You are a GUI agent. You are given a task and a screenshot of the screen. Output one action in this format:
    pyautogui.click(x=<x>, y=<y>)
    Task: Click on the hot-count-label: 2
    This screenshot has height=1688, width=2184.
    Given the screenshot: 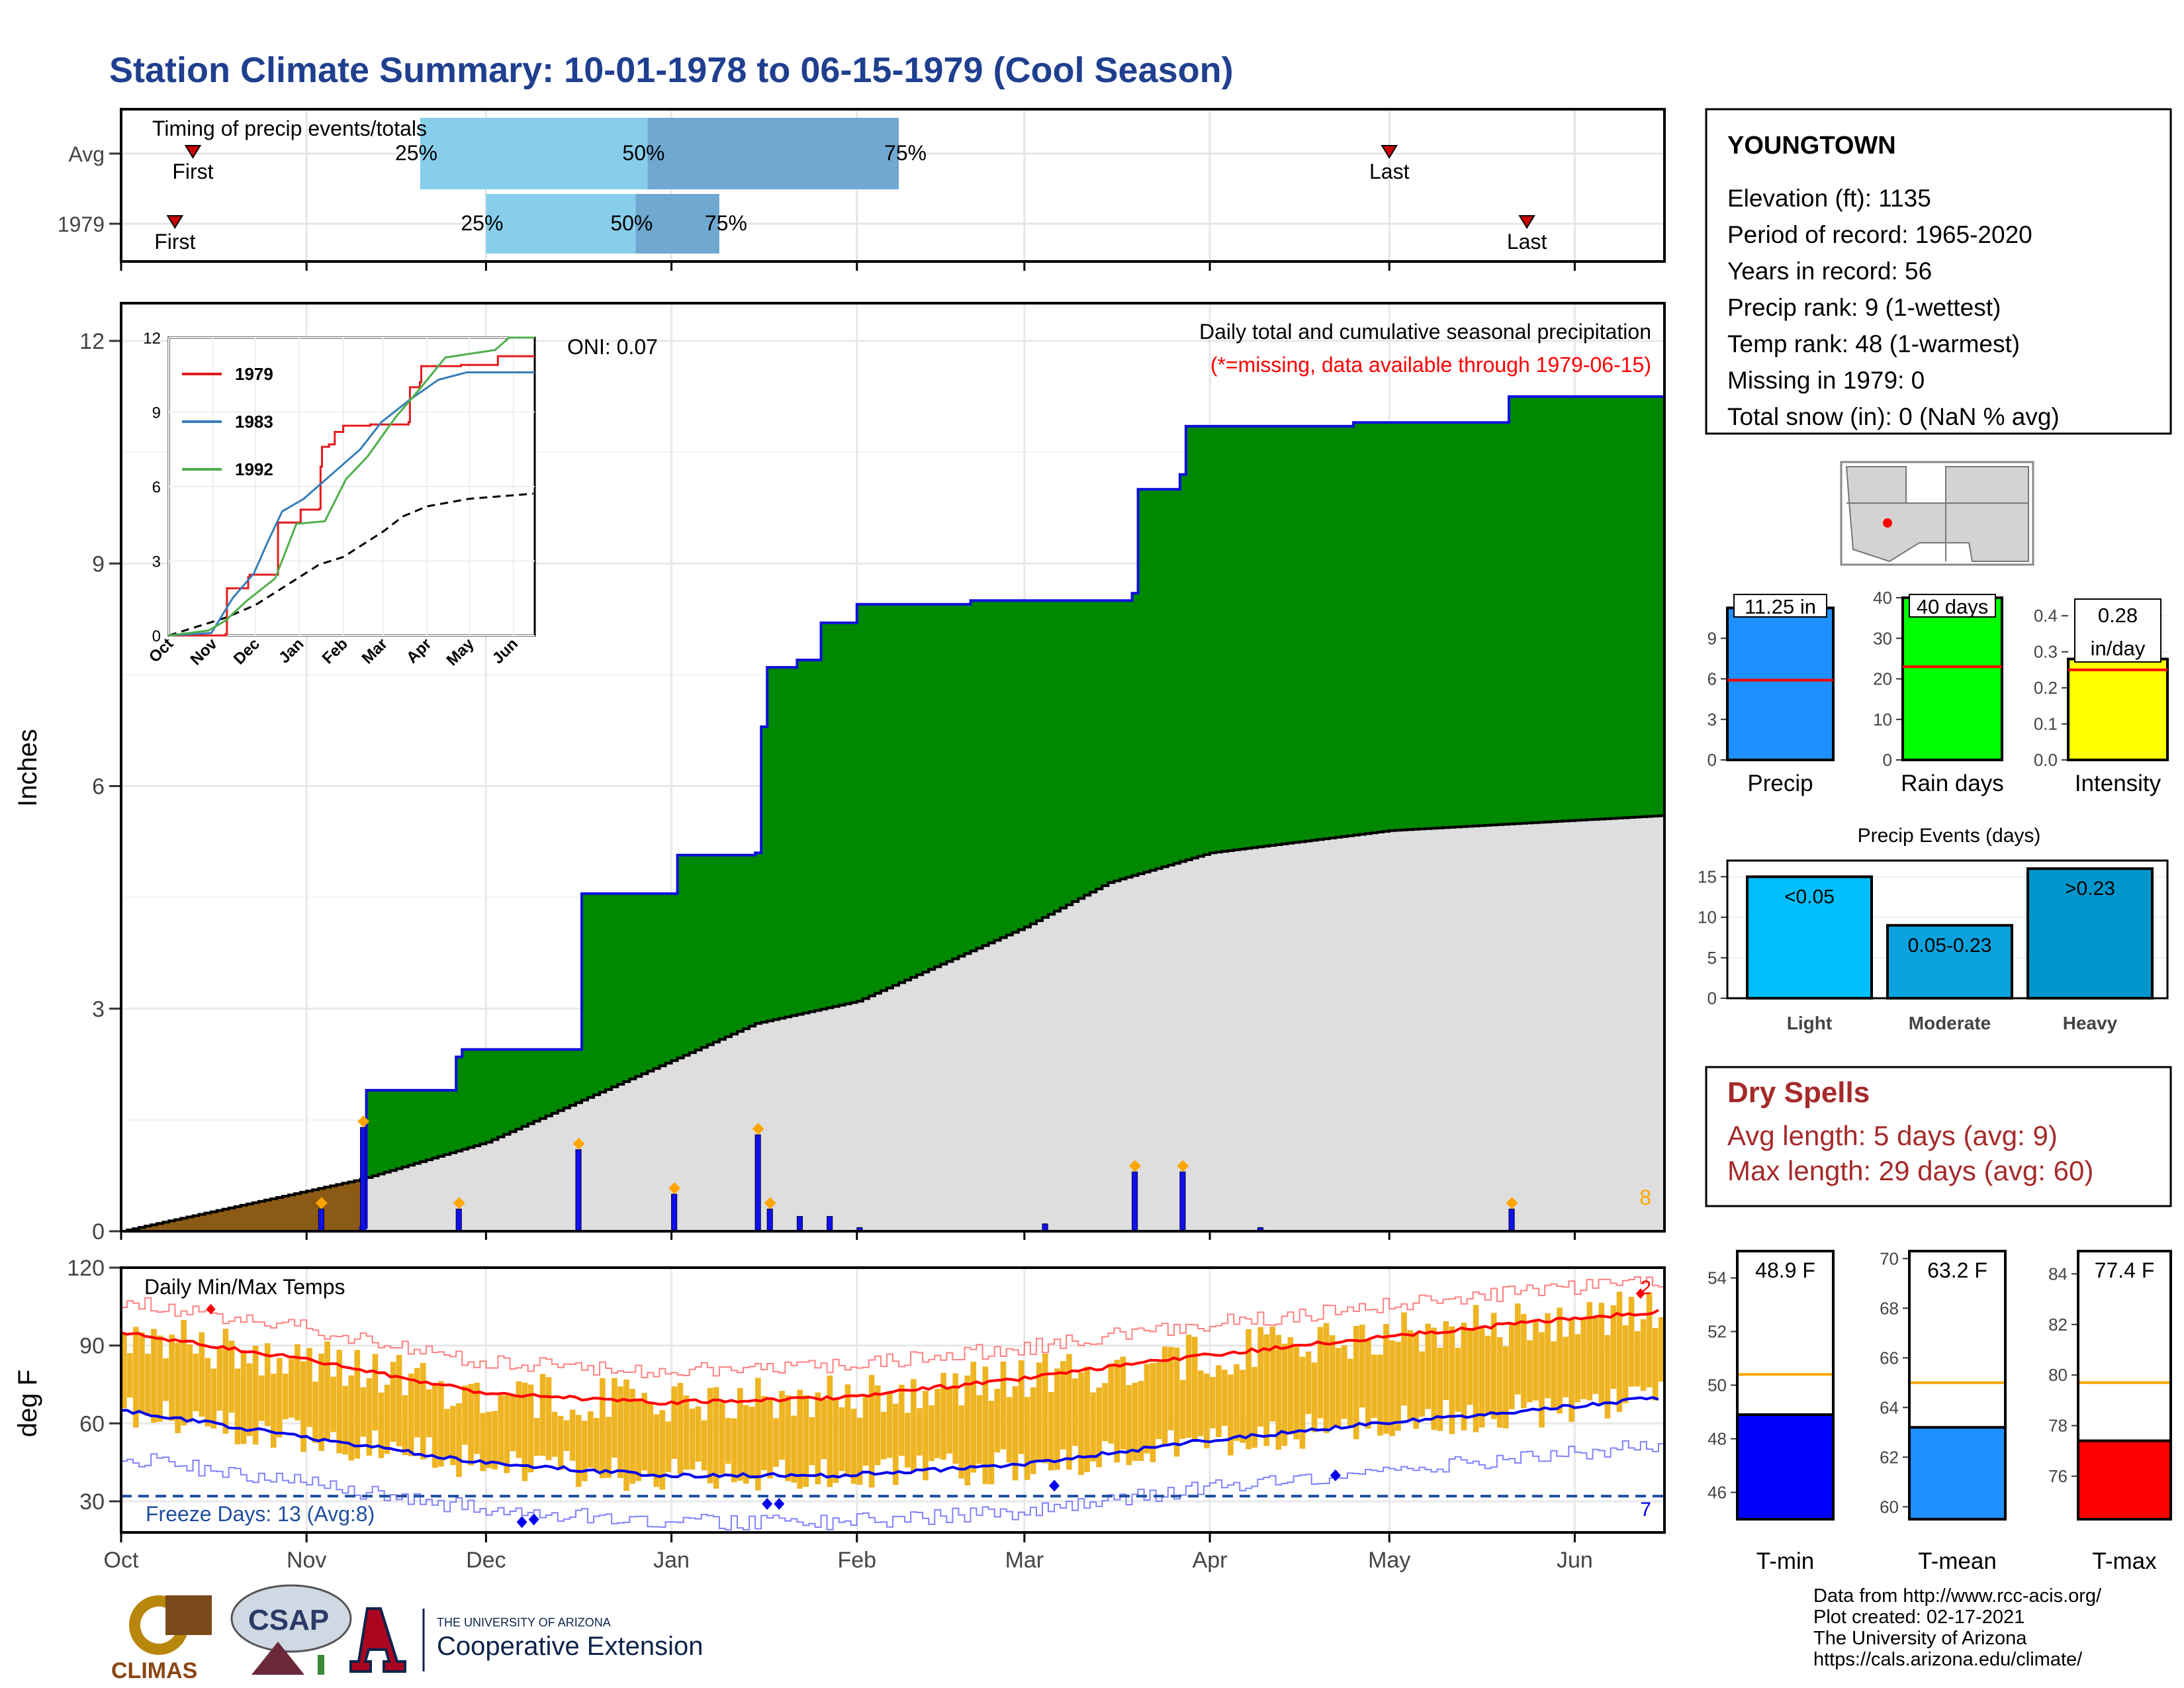 What is the action you would take?
    pyautogui.click(x=1645, y=1288)
    